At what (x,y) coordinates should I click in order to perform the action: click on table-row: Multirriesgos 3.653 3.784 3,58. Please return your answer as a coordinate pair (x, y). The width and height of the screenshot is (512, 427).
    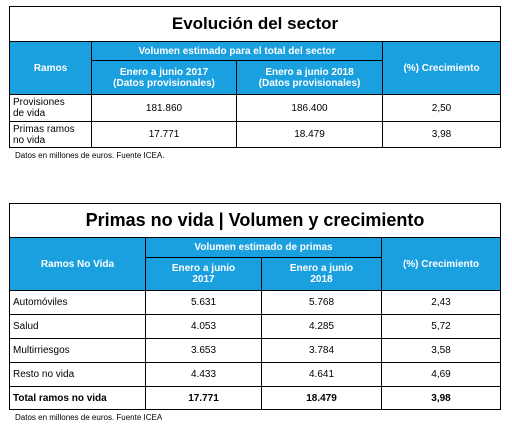
    Looking at the image, I should click on (255, 350).